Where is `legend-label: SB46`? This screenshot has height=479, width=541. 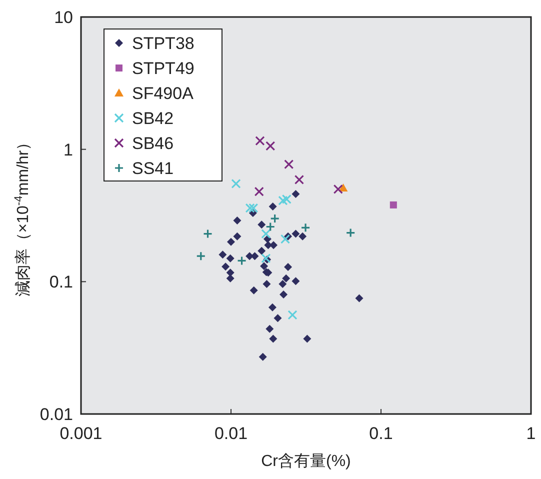 legend-label: SB46 is located at coordinates (153, 143).